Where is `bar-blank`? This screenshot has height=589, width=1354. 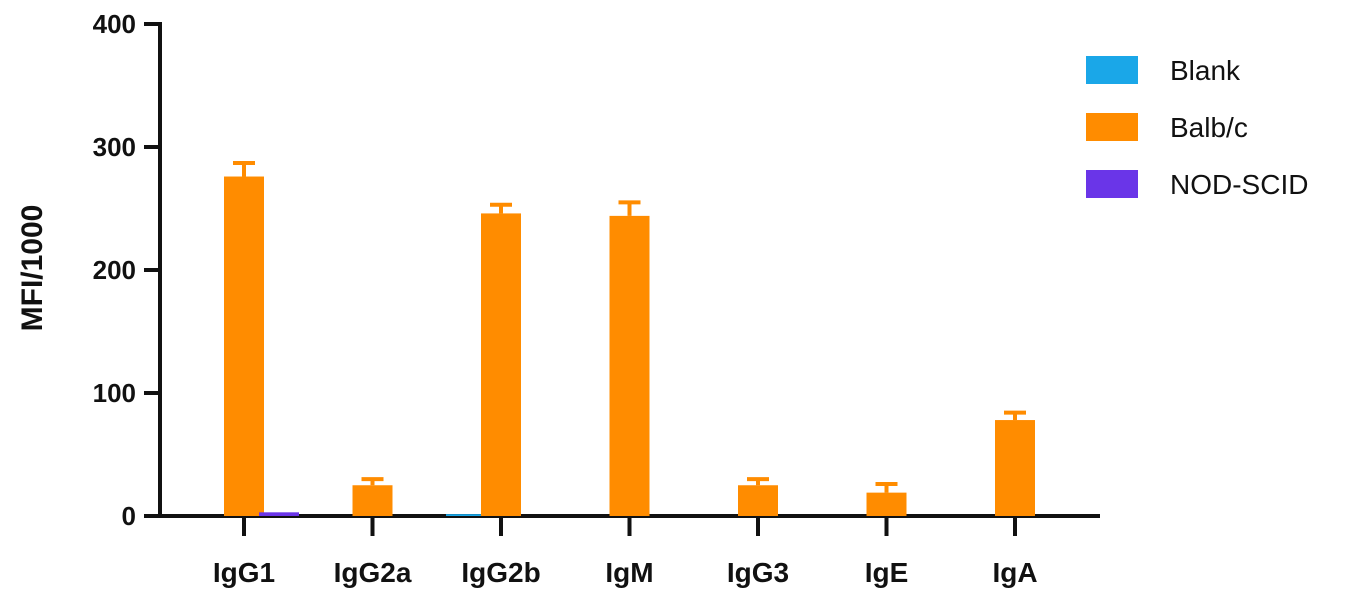 bar-blank is located at coordinates (466, 515).